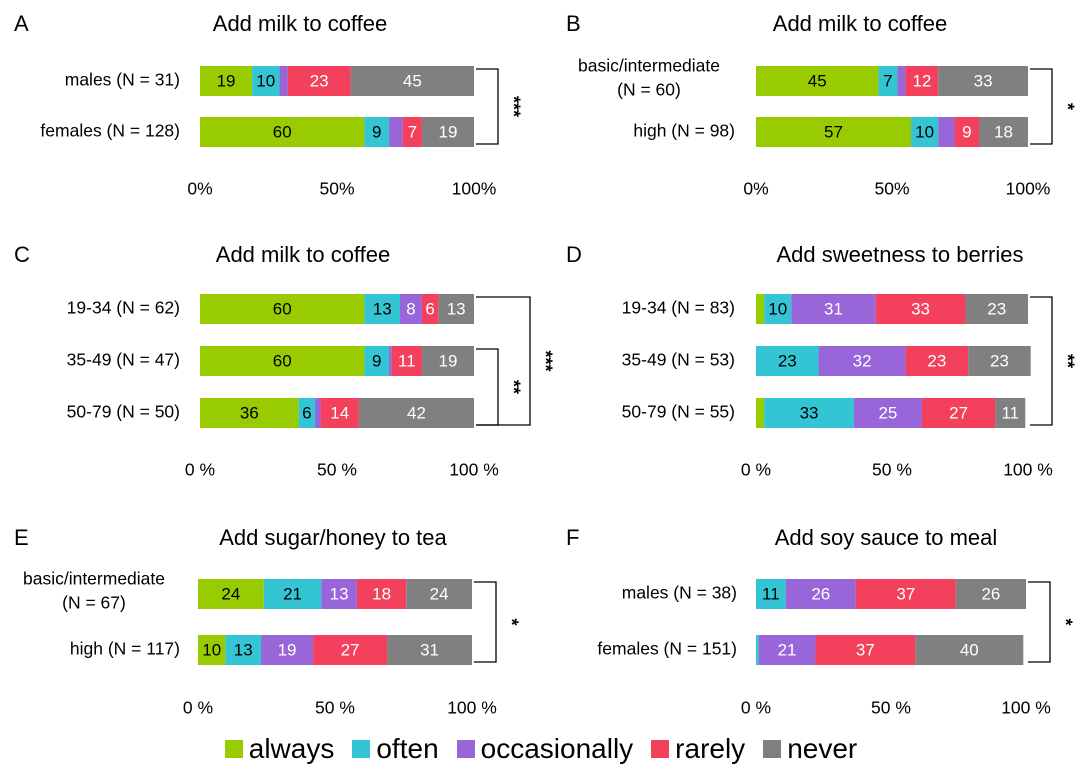  Describe the element at coordinates (886, 537) in the screenshot. I see `chart-title: Add soy sauce to meal` at that location.